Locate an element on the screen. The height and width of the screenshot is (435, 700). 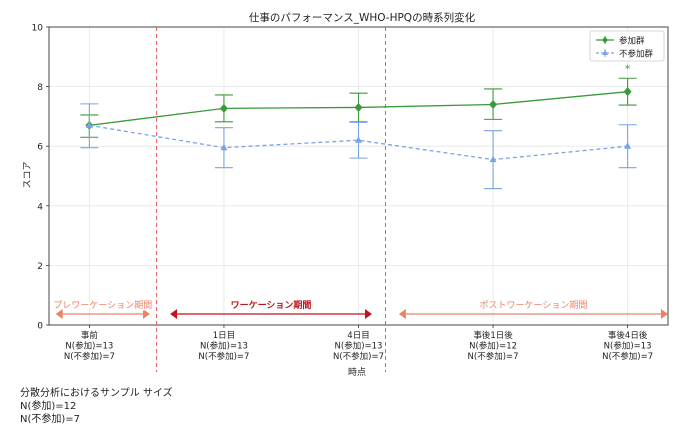
y-tick-label: 4 is located at coordinates (40, 207).